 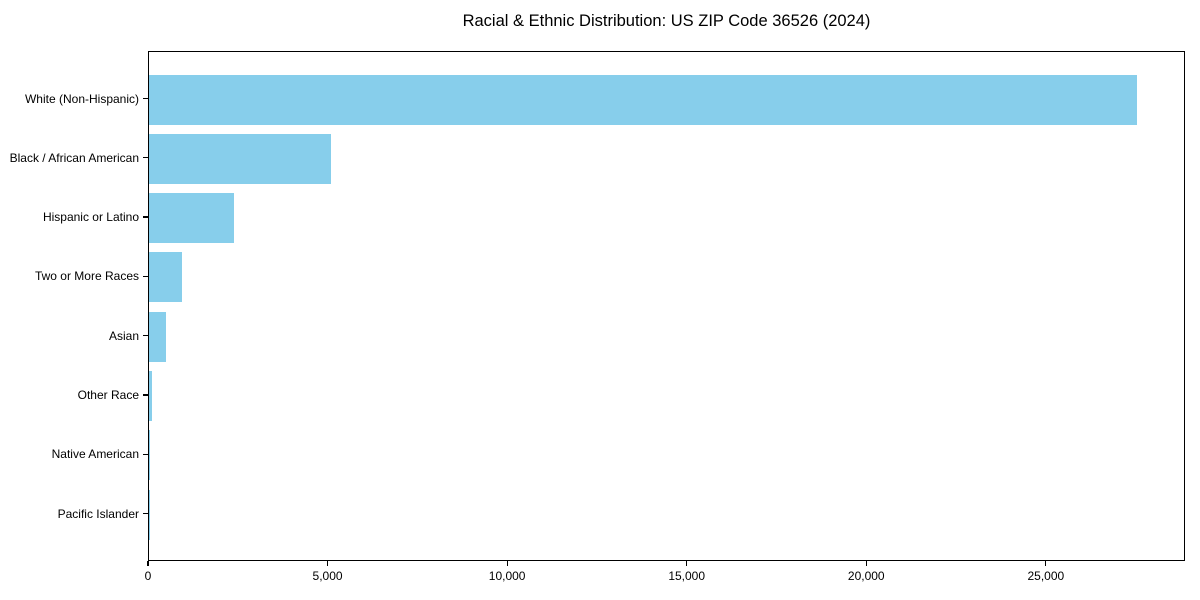 I want to click on y-tick-label: Other Race, so click(x=108, y=394).